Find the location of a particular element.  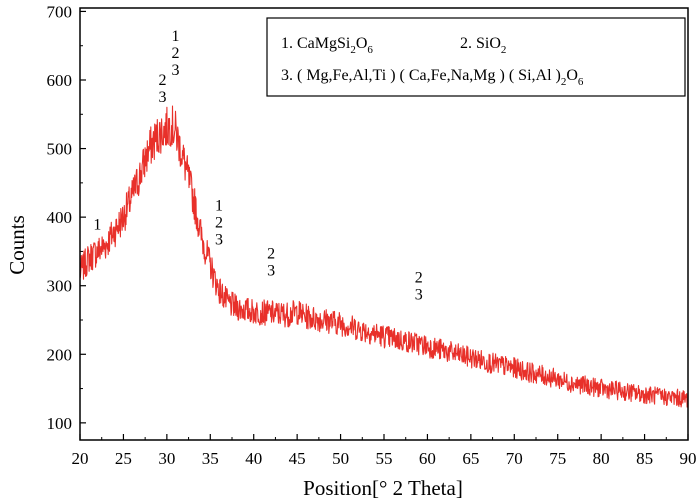

x-tick-label: 35 is located at coordinates (210, 458).